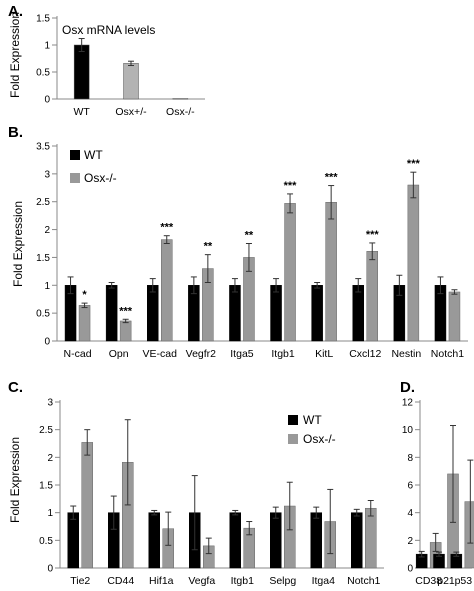  Describe the element at coordinates (47, 342) in the screenshot. I see `y-tick-label-b-0: 0` at that location.